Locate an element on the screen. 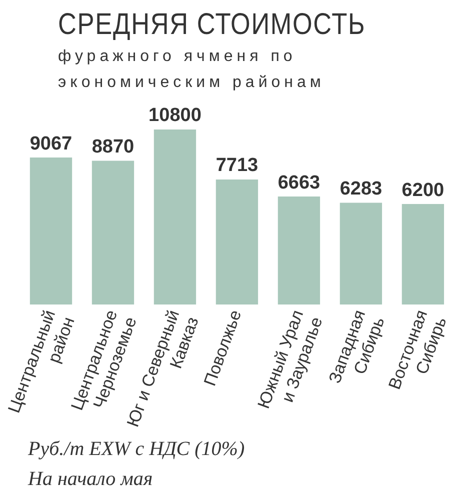 Image resolution: width=465 pixels, height=500 pixels. chart-subtitle: фуражного ячменя по экономическим районам is located at coordinates (192, 70).